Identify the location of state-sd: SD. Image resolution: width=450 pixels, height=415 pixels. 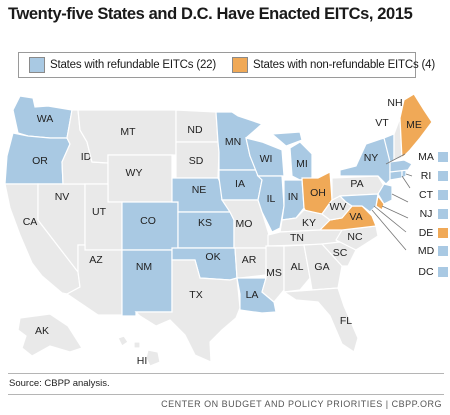
(197, 160).